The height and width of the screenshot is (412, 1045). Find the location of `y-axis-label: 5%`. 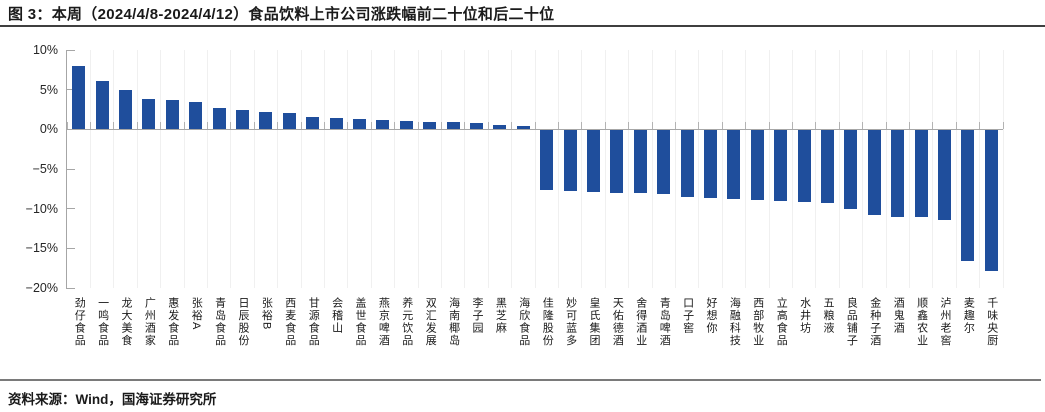

y-axis-label: 5% is located at coordinates (48, 89).